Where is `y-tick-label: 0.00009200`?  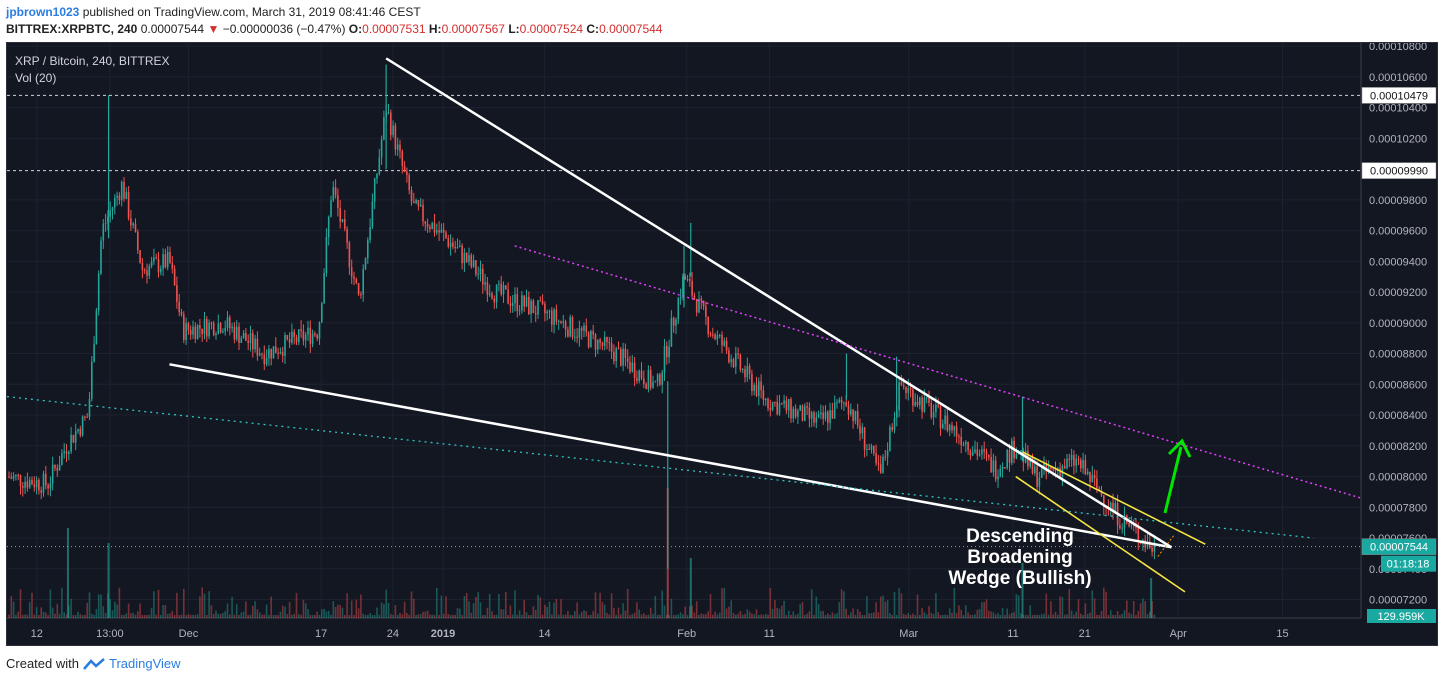
y-tick-label: 0.00009200 is located at coordinates (1398, 293).